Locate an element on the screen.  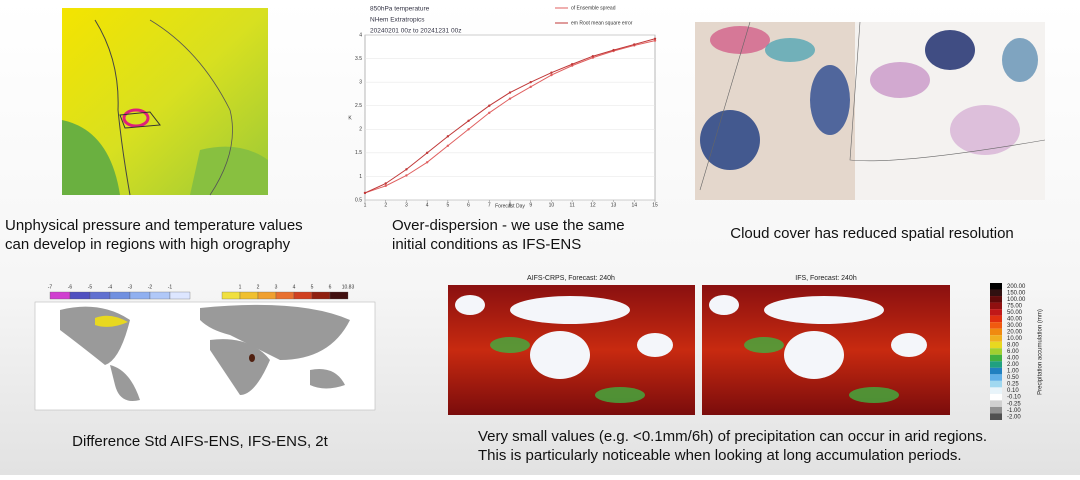
cloud-map is located at coordinates (870, 110).